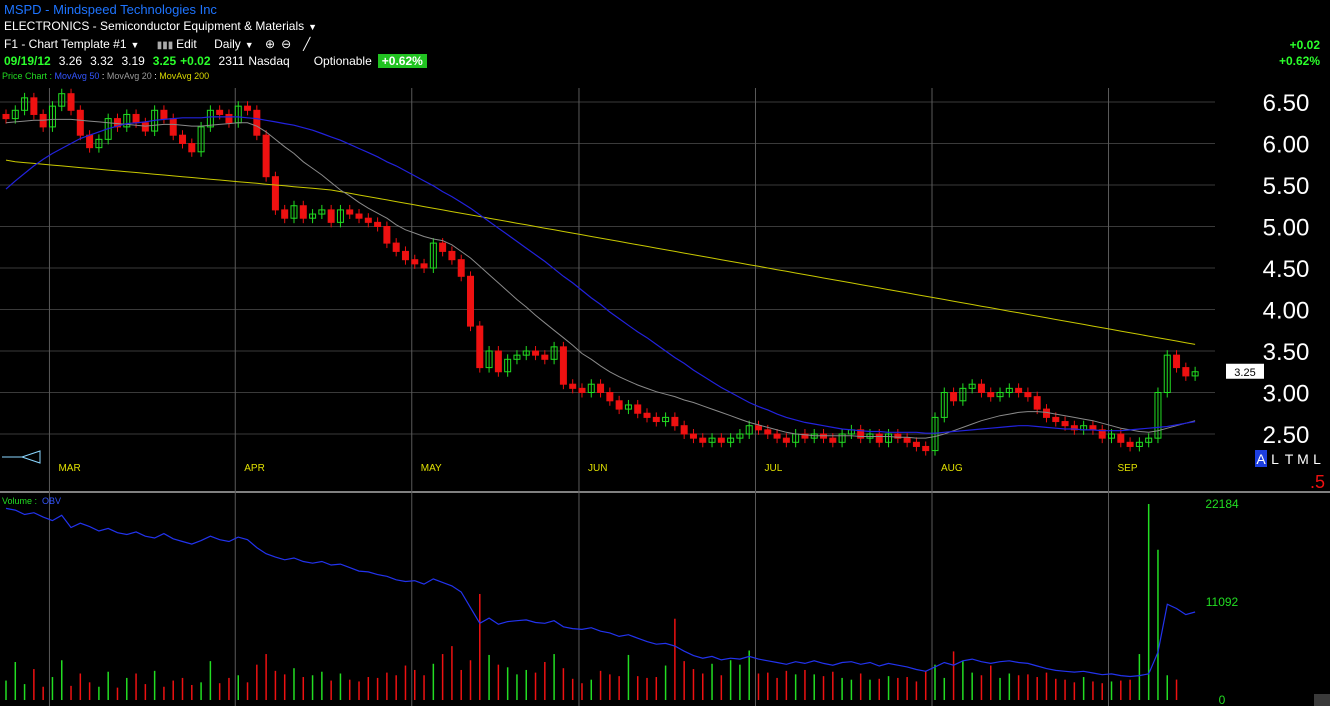 Image resolution: width=1330 pixels, height=706 pixels. Describe the element at coordinates (1303, 459) in the screenshot. I see `range-button: M` at that location.